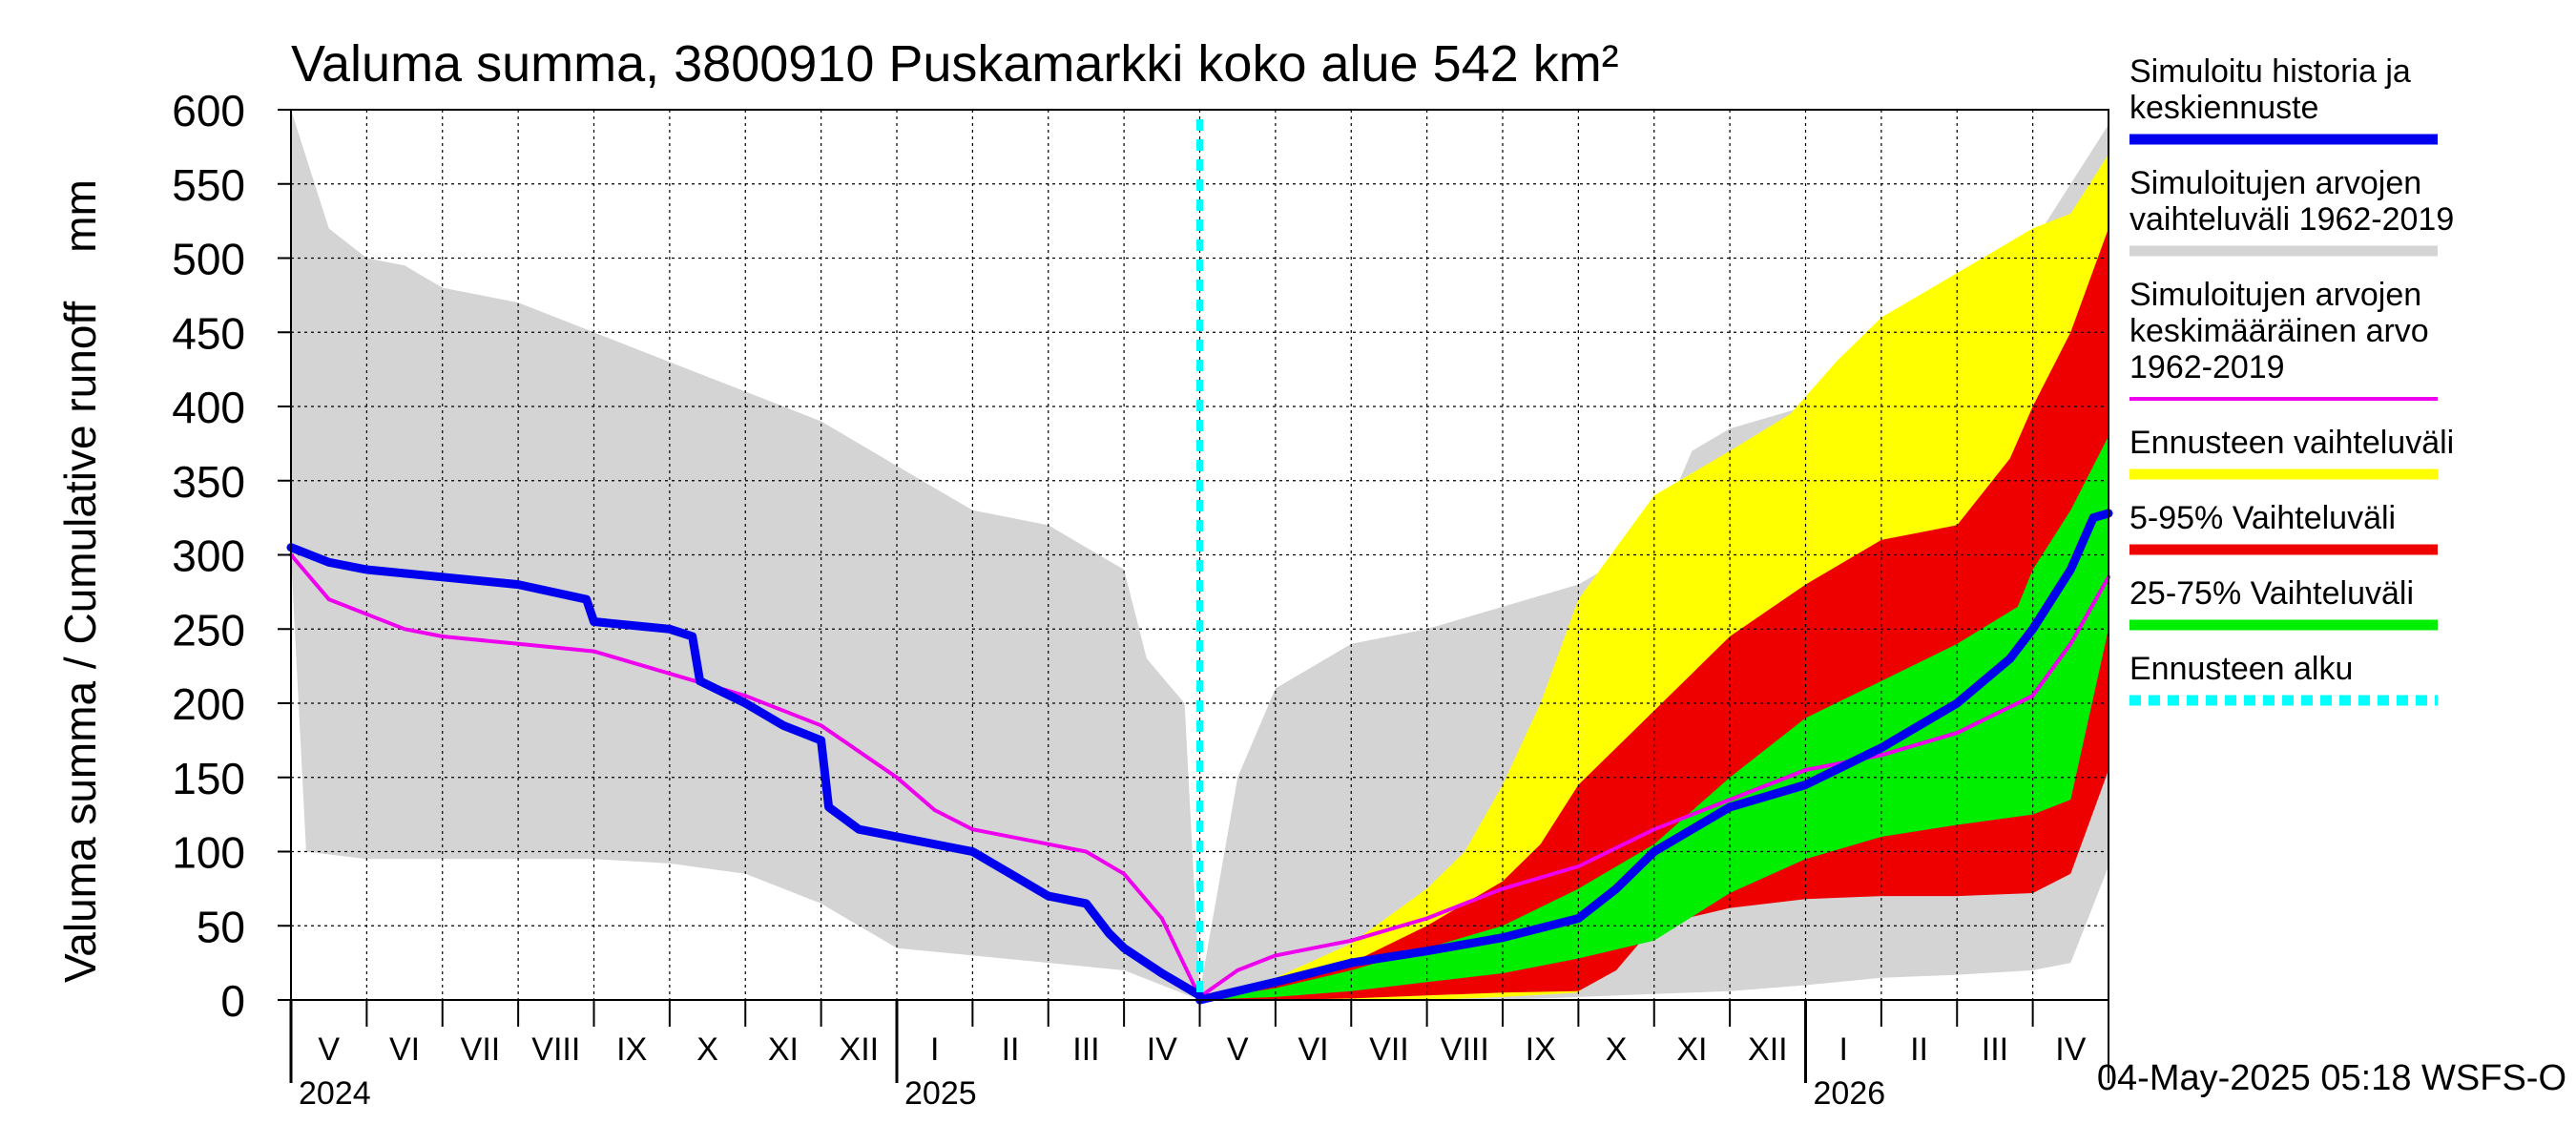  I want to click on legend-label: 25-75% Vaihteluväli, so click(2271, 594).